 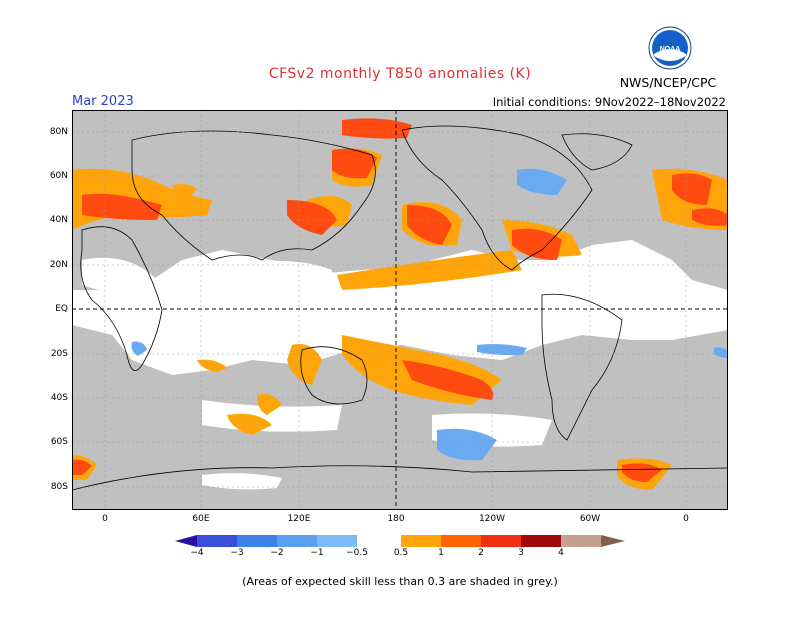 What do you see at coordinates (58, 176) in the screenshot?
I see `y-tick: 60N` at bounding box center [58, 176].